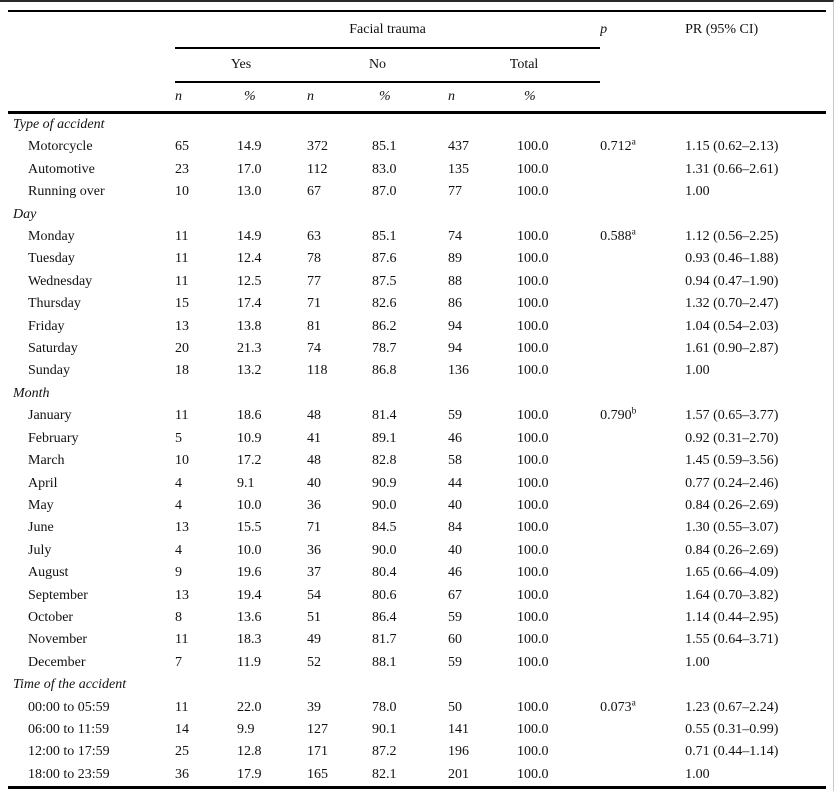 The height and width of the screenshot is (791, 834). What do you see at coordinates (48, 573) in the screenshot?
I see `row-label: August` at bounding box center [48, 573].